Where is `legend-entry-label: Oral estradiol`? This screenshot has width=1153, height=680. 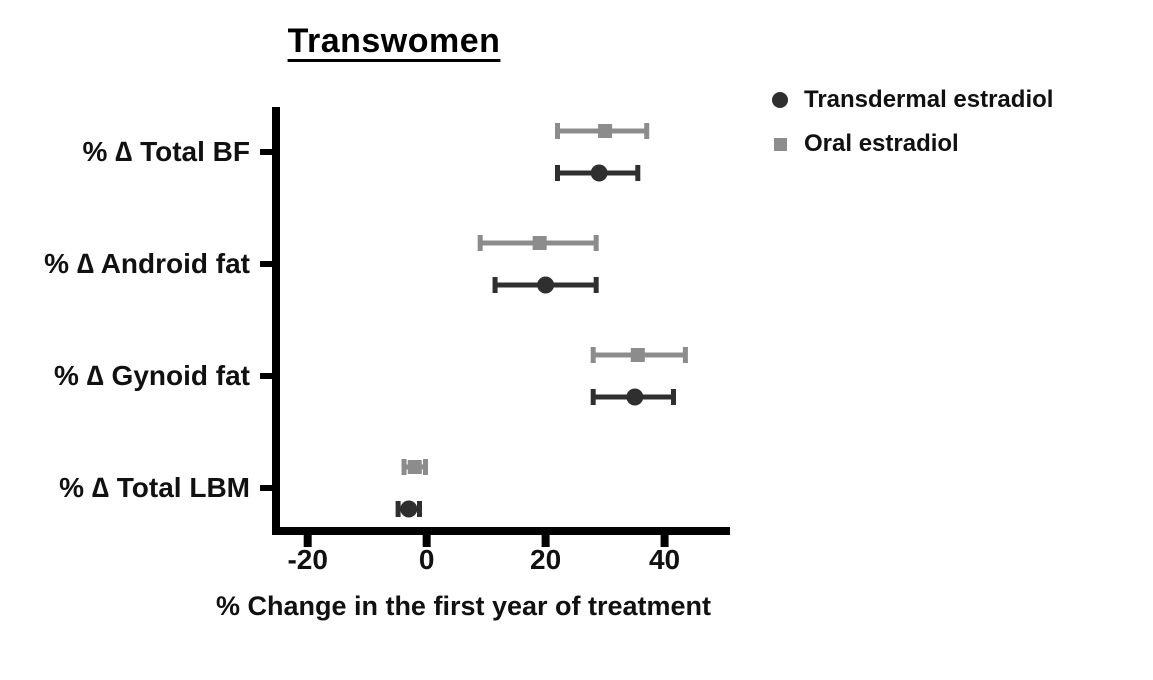
legend-entry-label: Oral estradiol is located at coordinates (881, 143).